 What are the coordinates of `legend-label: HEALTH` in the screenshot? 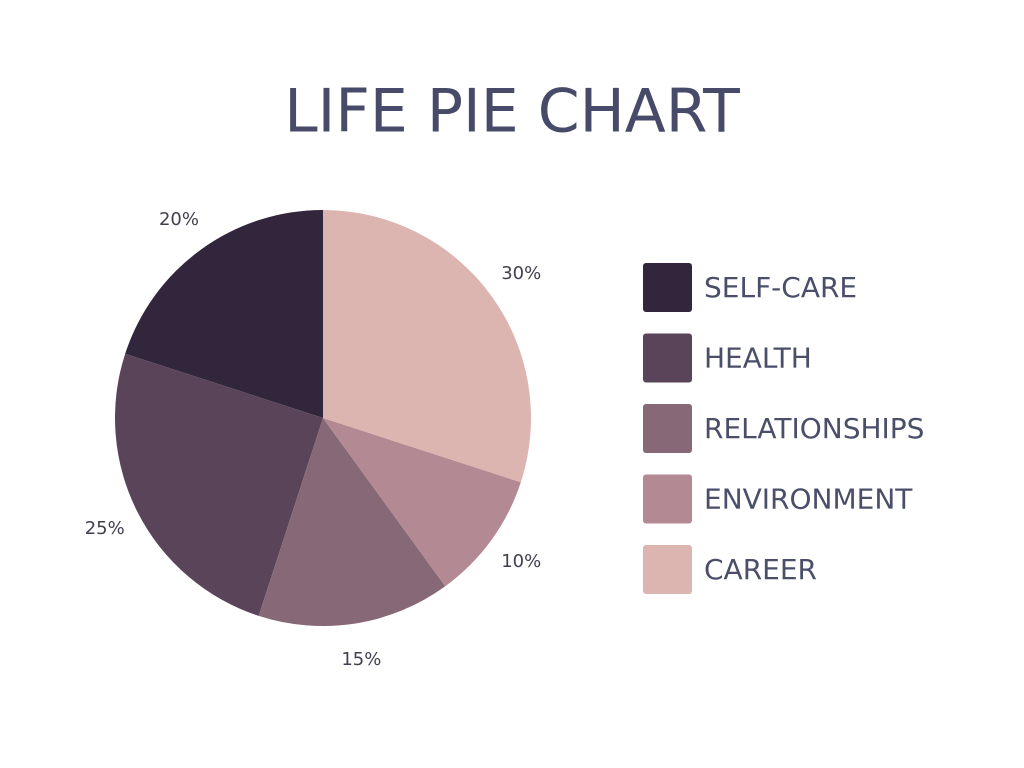 It's located at (758, 358).